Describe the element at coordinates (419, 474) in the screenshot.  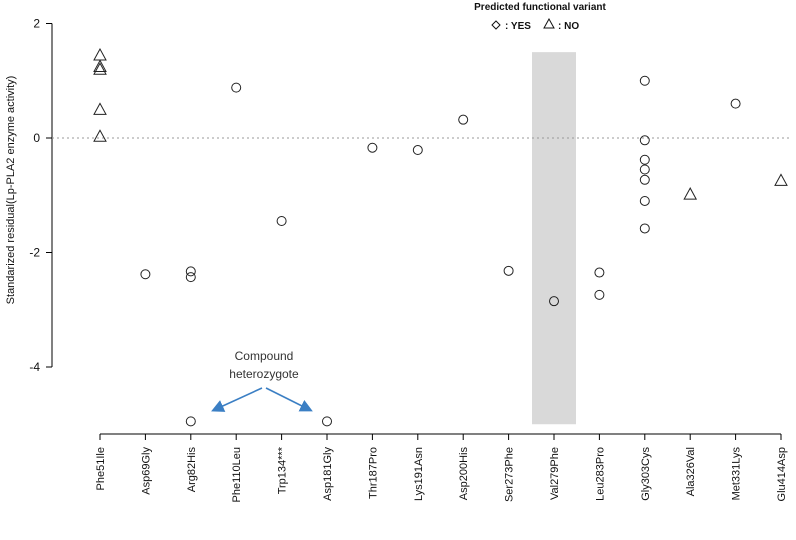
I see `x-tick-label: Lys191Asn` at that location.